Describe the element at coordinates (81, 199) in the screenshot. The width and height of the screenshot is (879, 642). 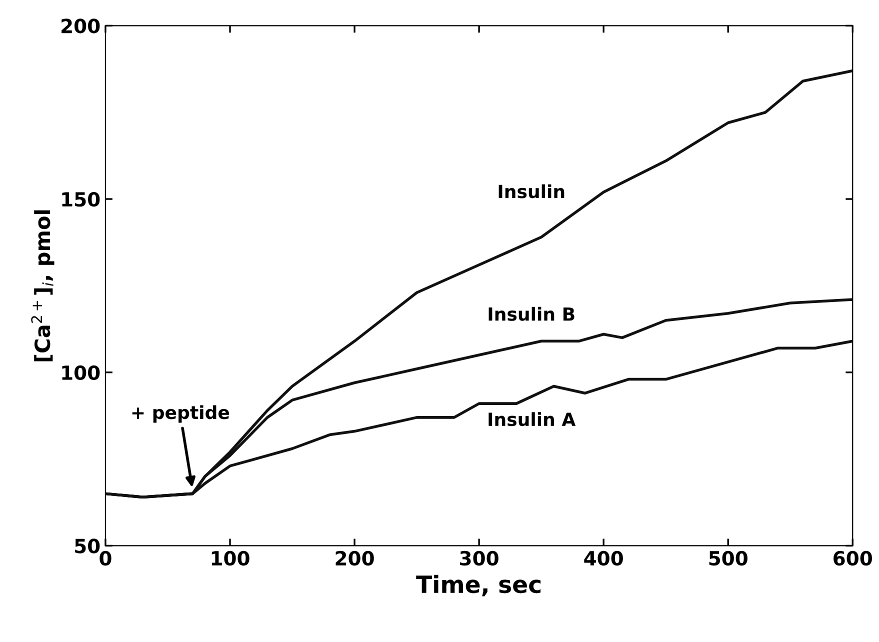
I see `y-tick-label: 150` at that location.